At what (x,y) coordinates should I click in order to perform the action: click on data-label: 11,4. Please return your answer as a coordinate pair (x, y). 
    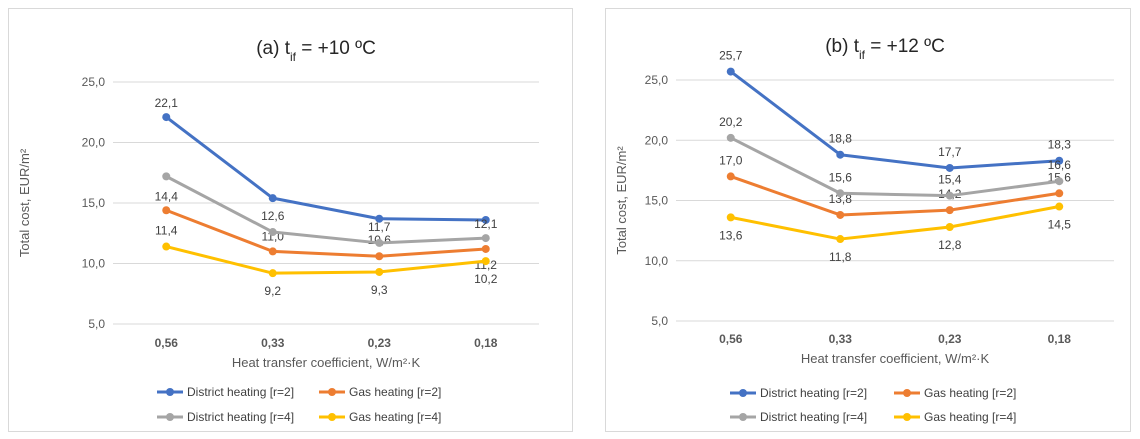
    Looking at the image, I should click on (166, 231).